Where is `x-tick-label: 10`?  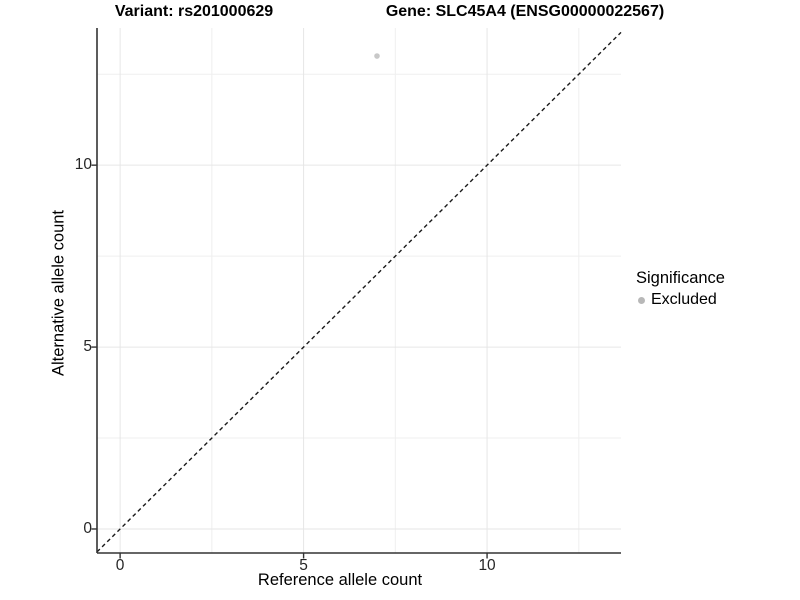 x-tick-label: 10 is located at coordinates (487, 565).